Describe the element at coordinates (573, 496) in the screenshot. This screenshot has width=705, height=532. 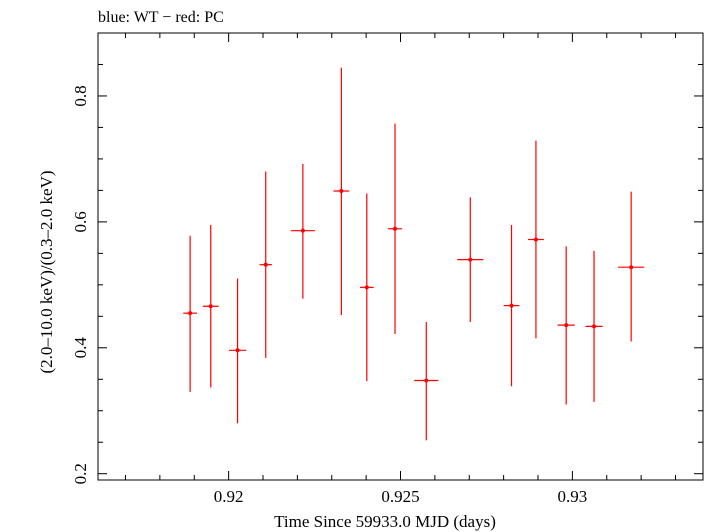
I see `x-tick-label: 0.93` at that location.